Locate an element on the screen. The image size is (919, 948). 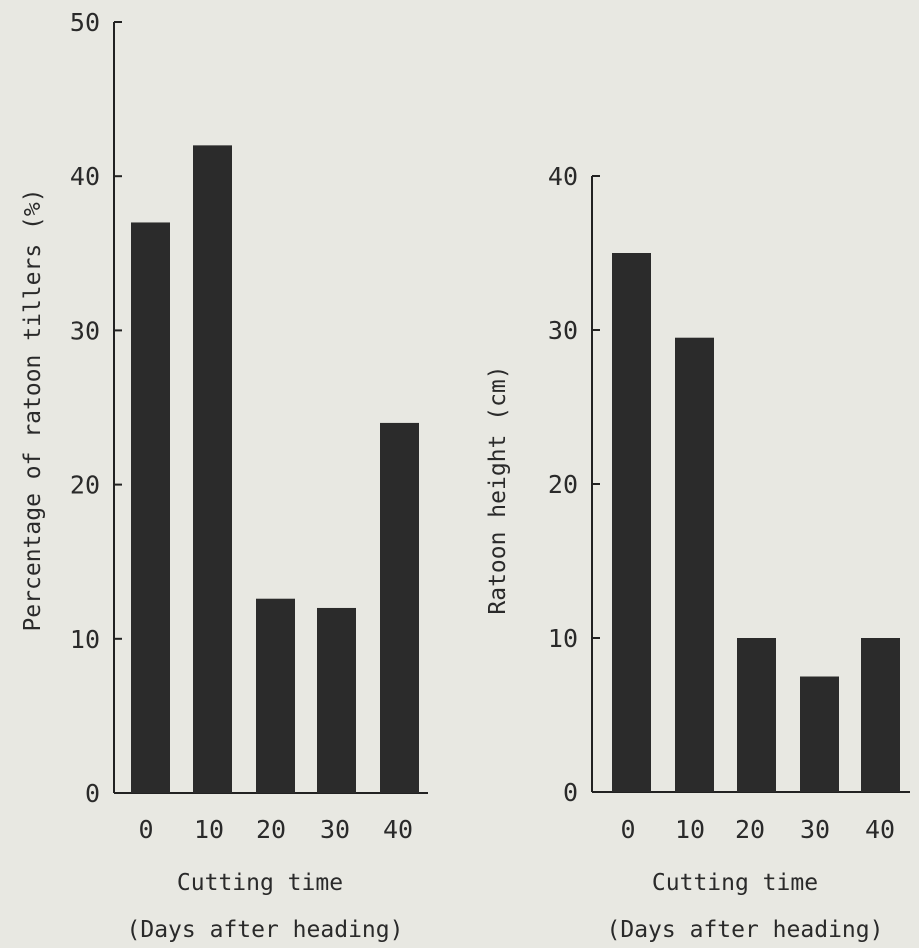
y-axis-label: Ratoon height (cm) is located at coordinates (498, 489).